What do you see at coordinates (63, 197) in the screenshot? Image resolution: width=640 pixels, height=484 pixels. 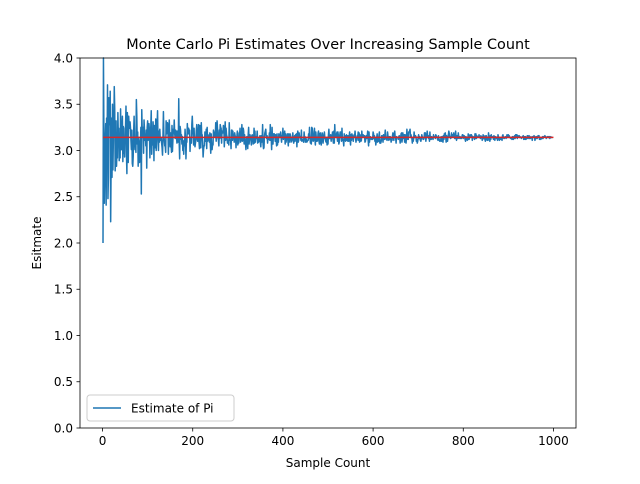 I see `y-tick-label: 2.5` at bounding box center [63, 197].